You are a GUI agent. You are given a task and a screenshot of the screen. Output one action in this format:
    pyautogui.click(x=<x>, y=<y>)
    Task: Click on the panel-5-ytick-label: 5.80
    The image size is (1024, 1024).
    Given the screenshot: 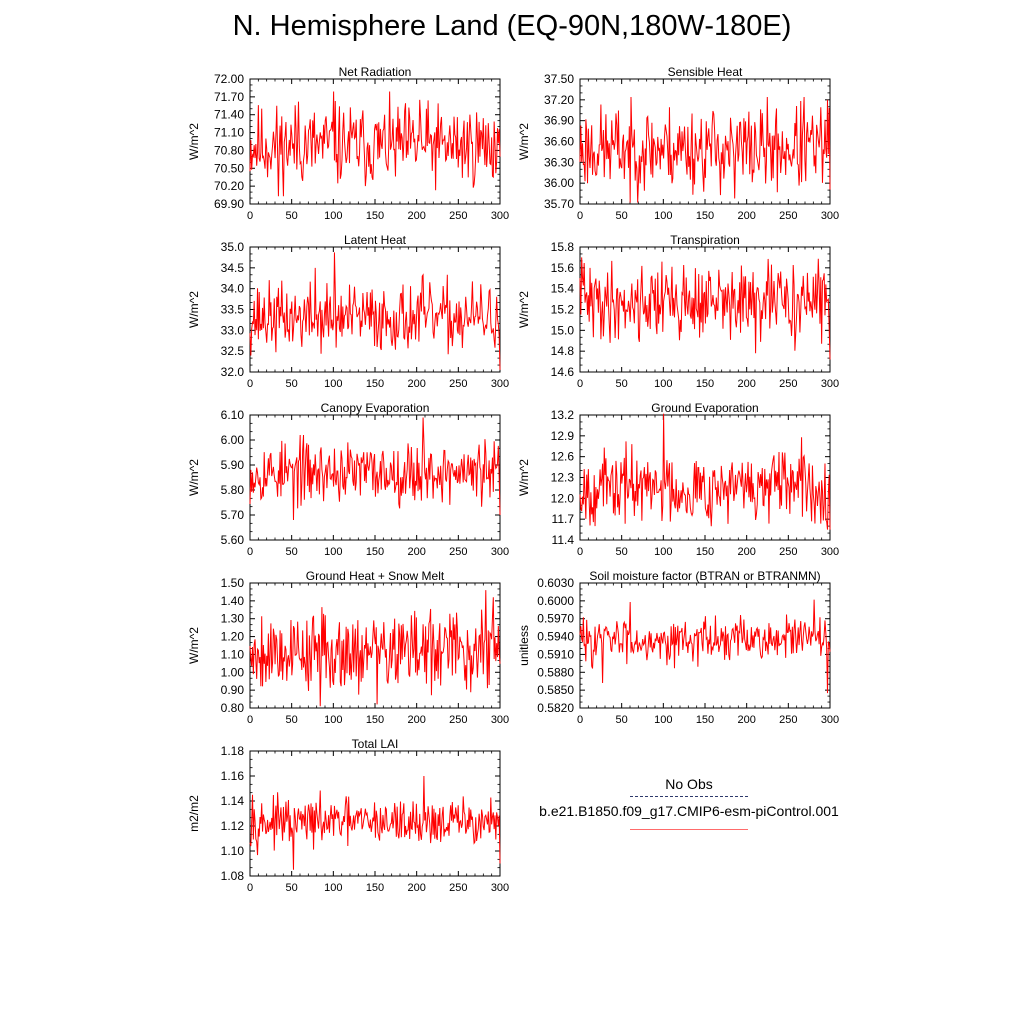 What is the action you would take?
    pyautogui.click(x=233, y=490)
    